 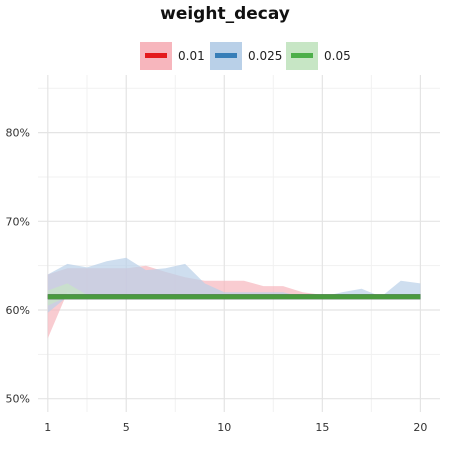 I want to click on legend-item-0.01: 0.01, so click(x=172, y=56).